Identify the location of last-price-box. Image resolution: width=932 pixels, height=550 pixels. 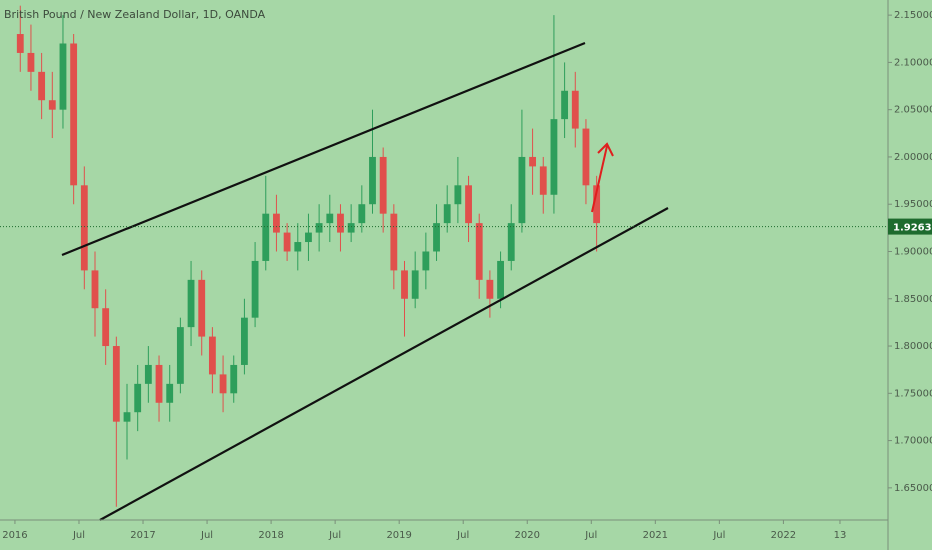
(910, 226).